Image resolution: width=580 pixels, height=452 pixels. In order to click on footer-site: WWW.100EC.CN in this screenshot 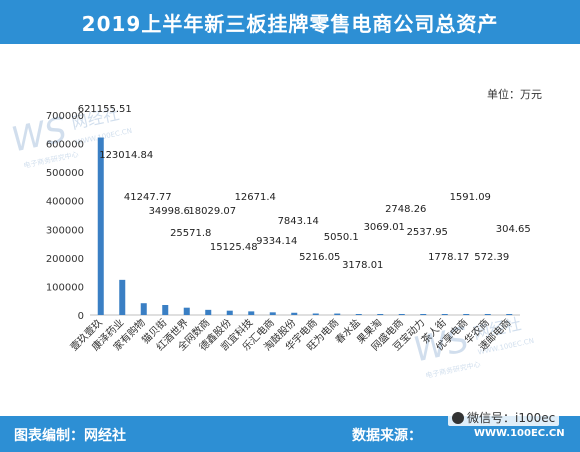, I will do `click(519, 433)`.